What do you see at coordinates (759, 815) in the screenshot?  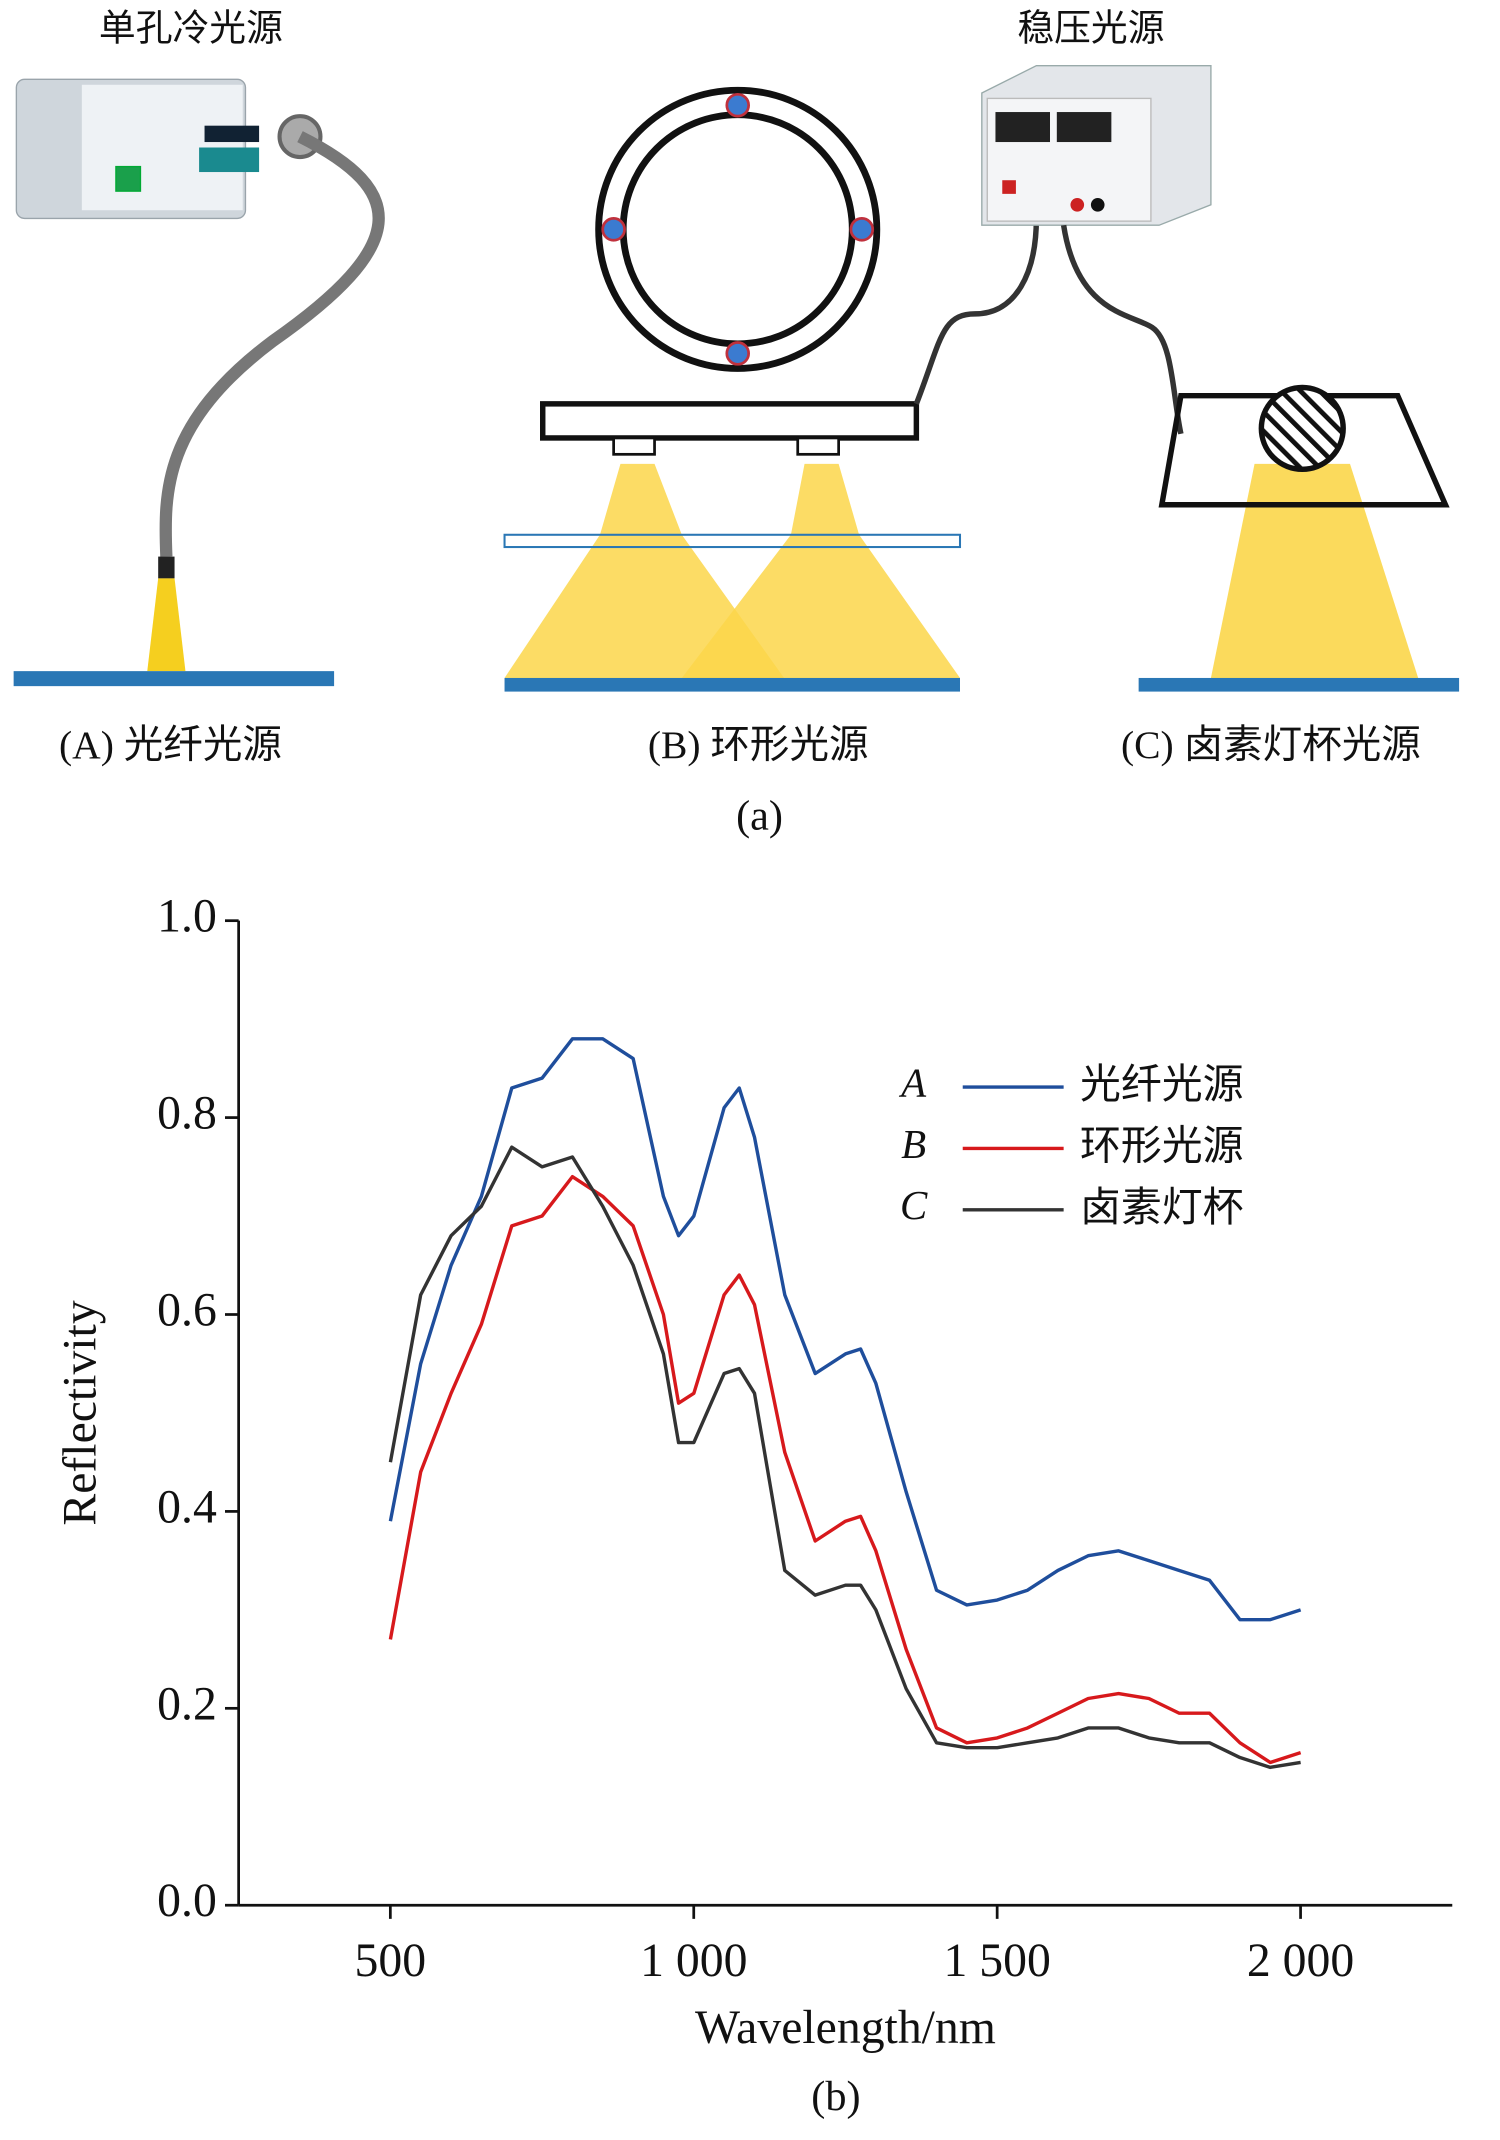 I see `figure-label: (a)` at bounding box center [759, 815].